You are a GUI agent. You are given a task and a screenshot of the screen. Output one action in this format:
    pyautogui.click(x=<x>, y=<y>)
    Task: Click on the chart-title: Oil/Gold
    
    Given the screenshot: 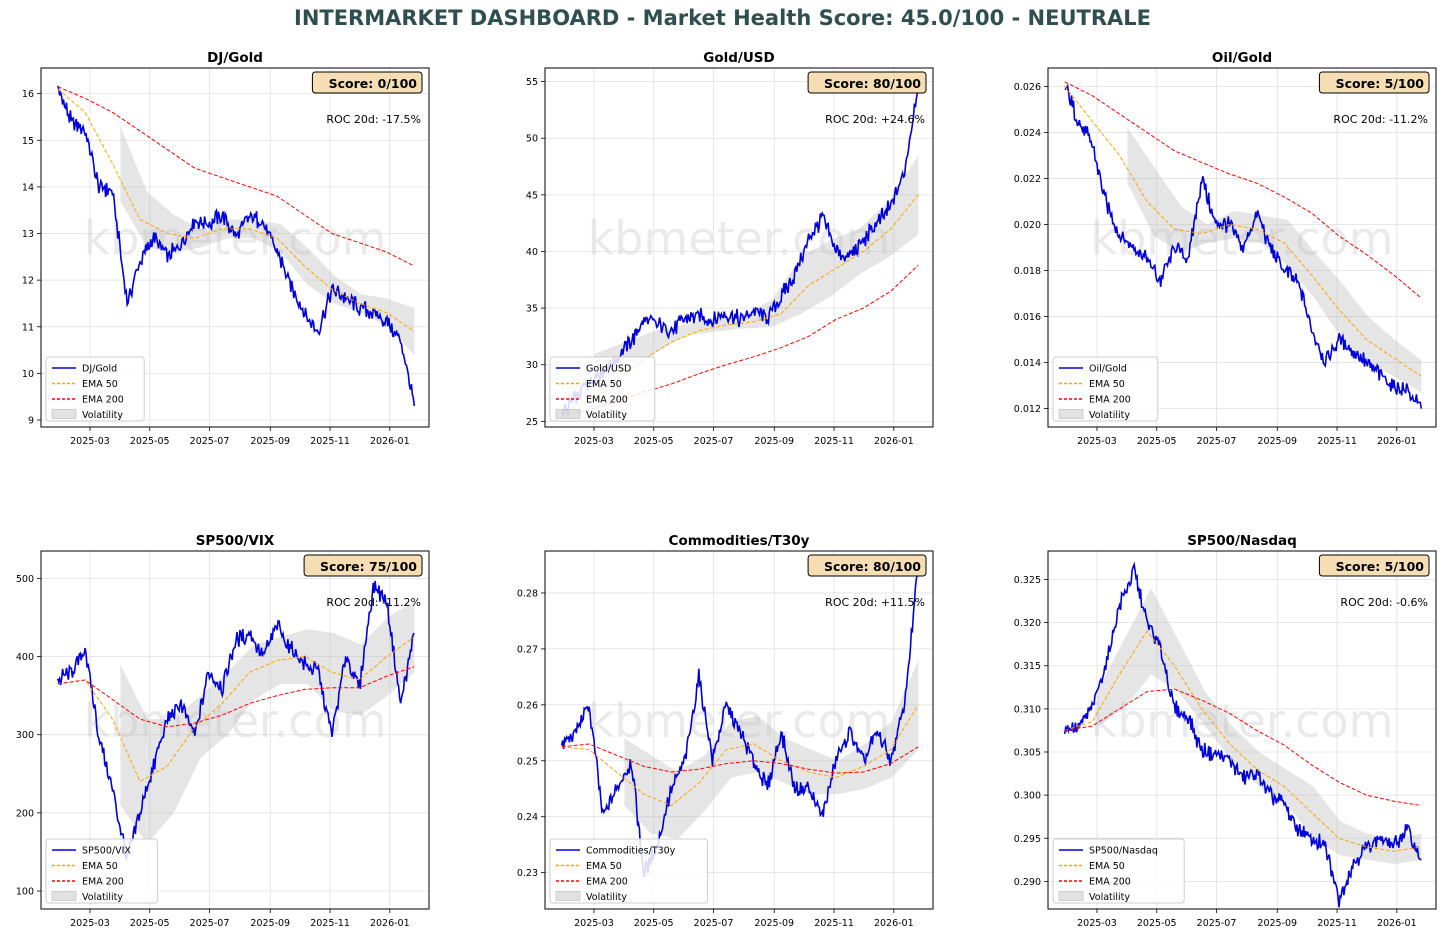 What is the action you would take?
    pyautogui.click(x=1242, y=58)
    